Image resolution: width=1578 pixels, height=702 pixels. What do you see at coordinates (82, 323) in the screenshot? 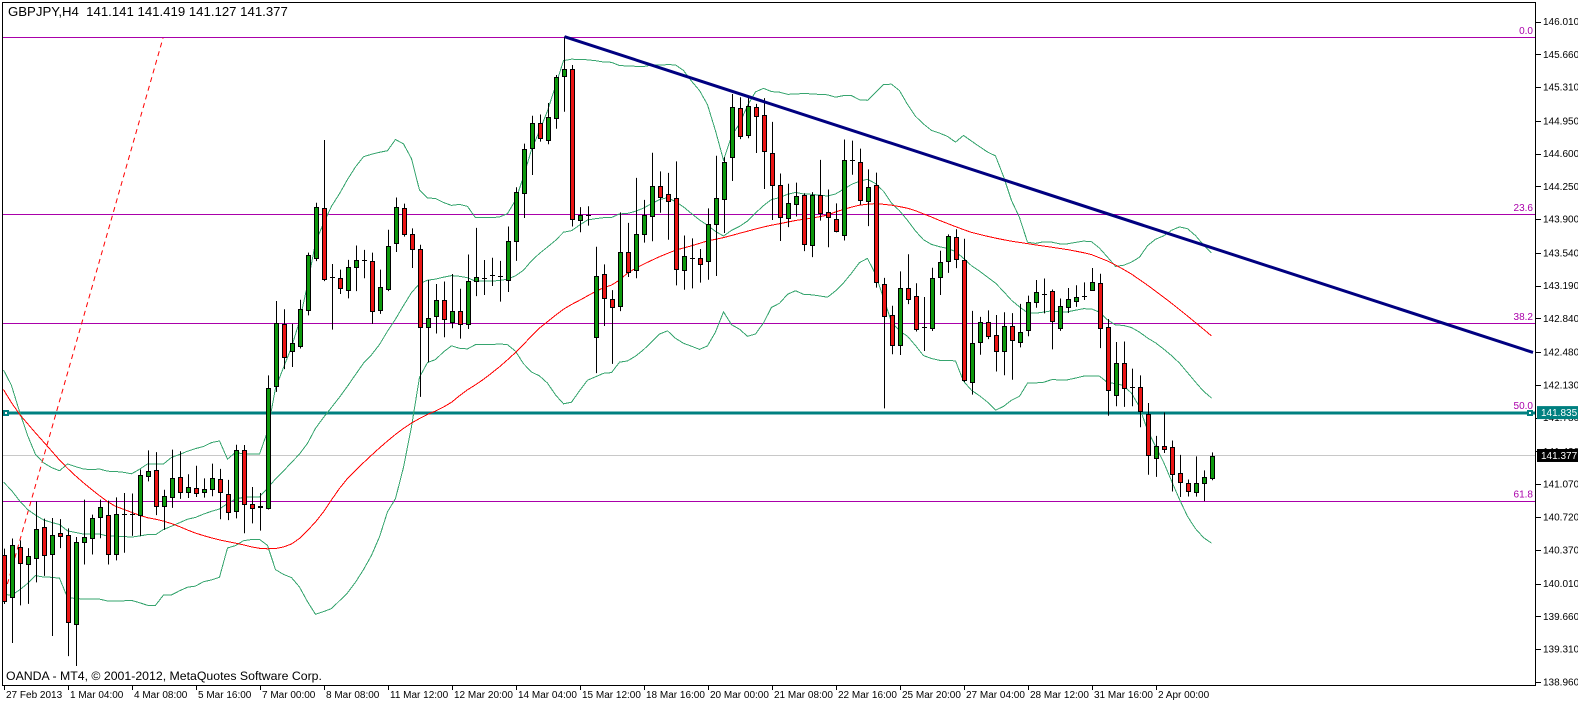
I see `red-dashed-trendline` at bounding box center [82, 323].